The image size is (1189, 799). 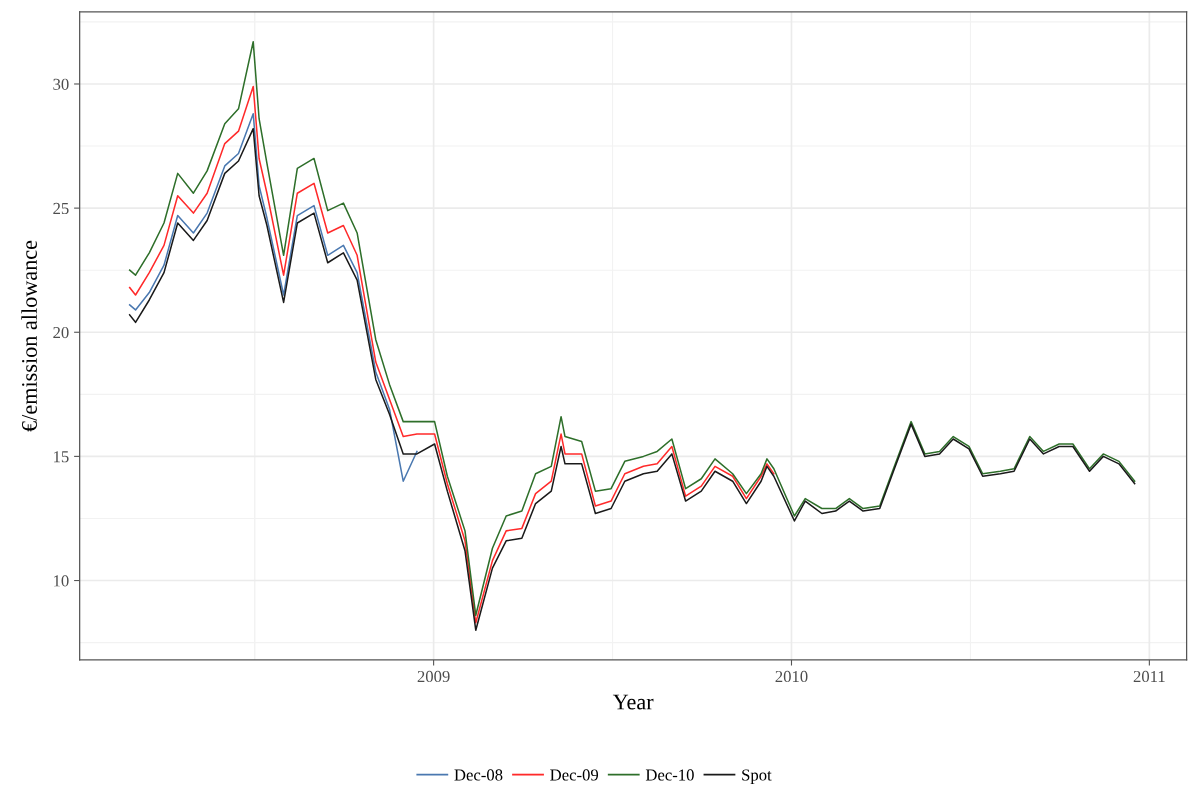 What do you see at coordinates (791, 676) in the screenshot?
I see `x-tick-label: 2010` at bounding box center [791, 676].